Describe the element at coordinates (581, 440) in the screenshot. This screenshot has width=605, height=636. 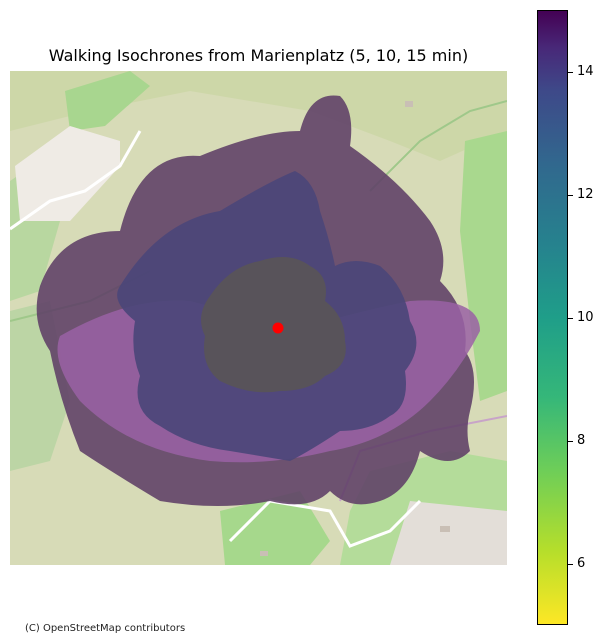
I see `colorbar-tick-label: 8` at that location.